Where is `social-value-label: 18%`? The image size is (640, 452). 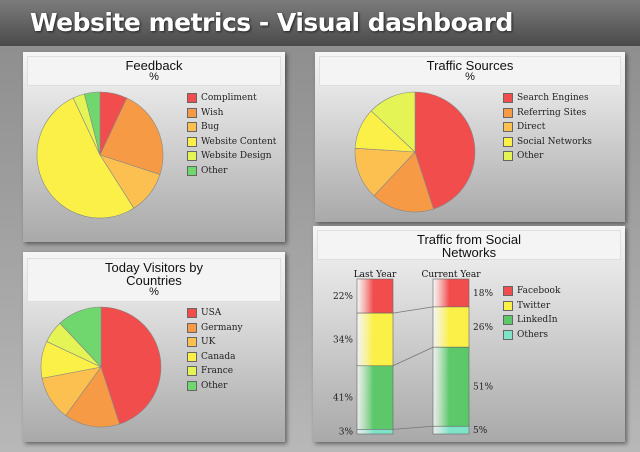 social-value-label: 18% is located at coordinates (483, 294).